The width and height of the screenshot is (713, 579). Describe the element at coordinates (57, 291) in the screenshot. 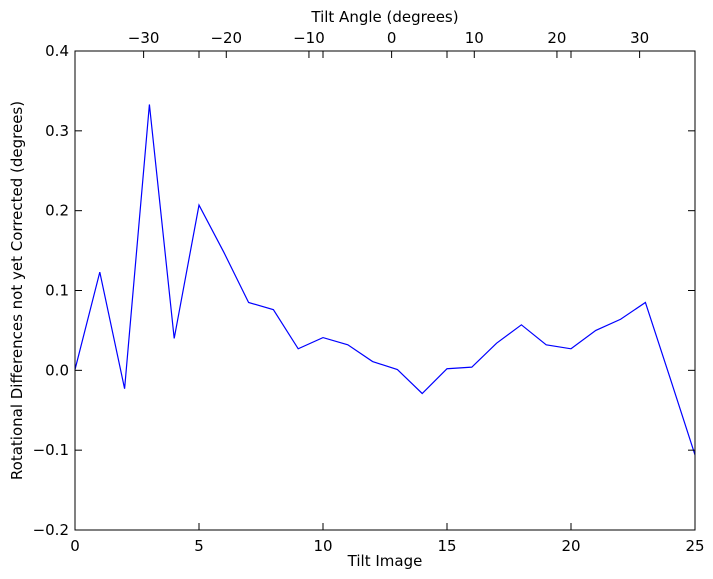

I see `y-tick-label: 0.1` at that location.